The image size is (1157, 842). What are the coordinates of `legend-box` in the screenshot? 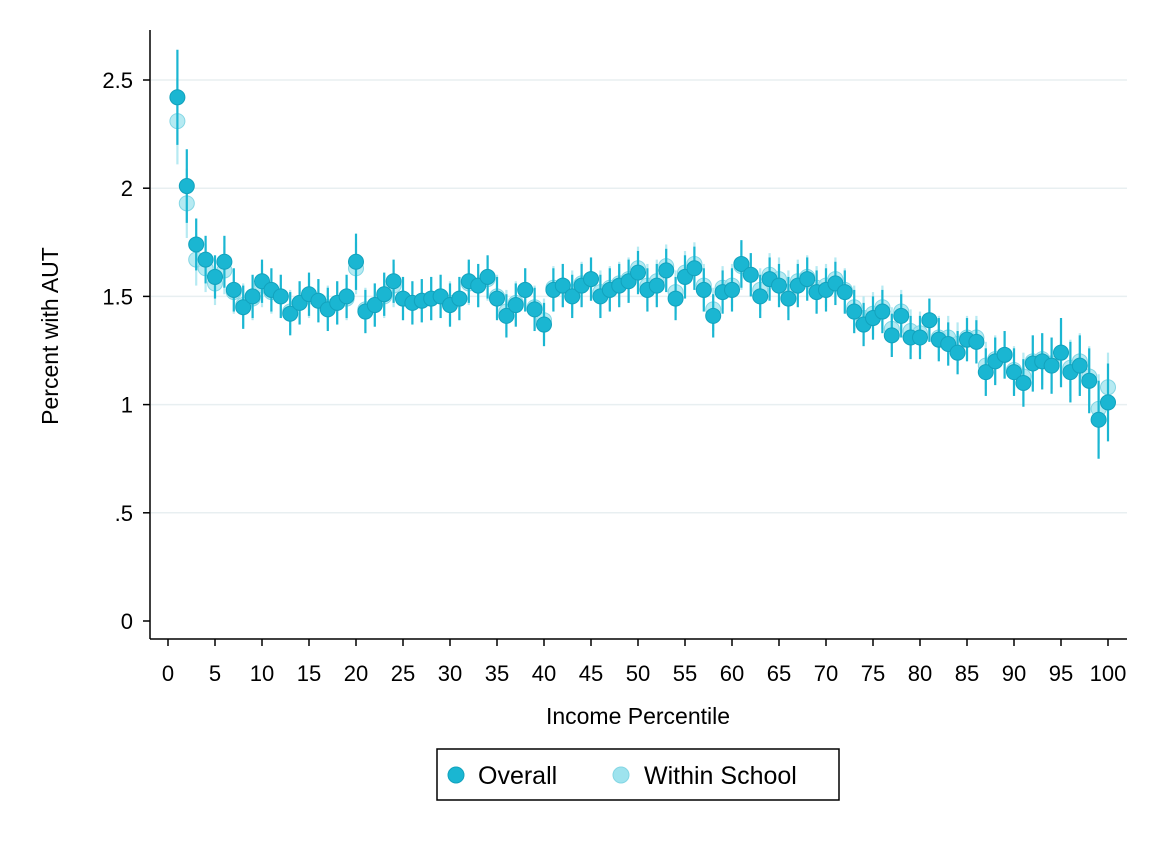 It's located at (638, 774).